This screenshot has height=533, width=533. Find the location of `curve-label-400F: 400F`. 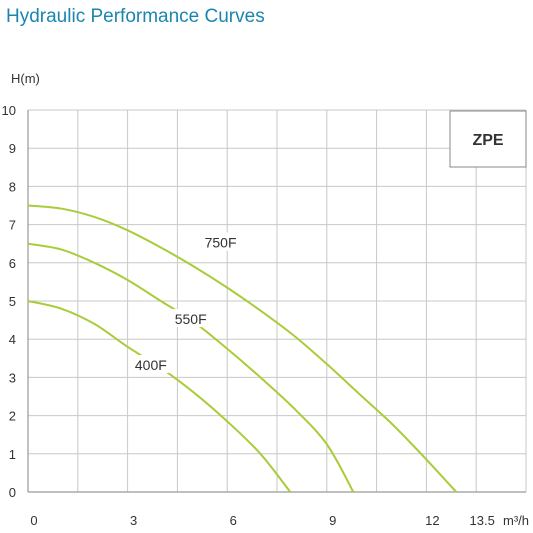

curve-label-400F: 400F is located at coordinates (151, 365).